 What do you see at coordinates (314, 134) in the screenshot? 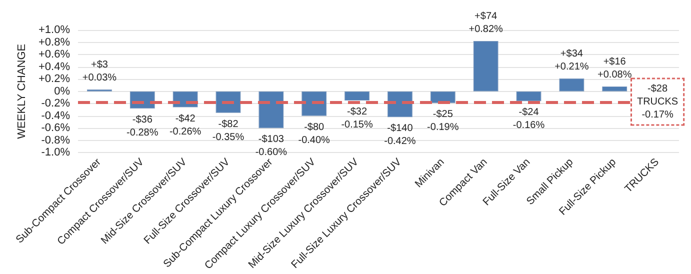
I see `data-label: -$80 -0.40%` at bounding box center [314, 134].